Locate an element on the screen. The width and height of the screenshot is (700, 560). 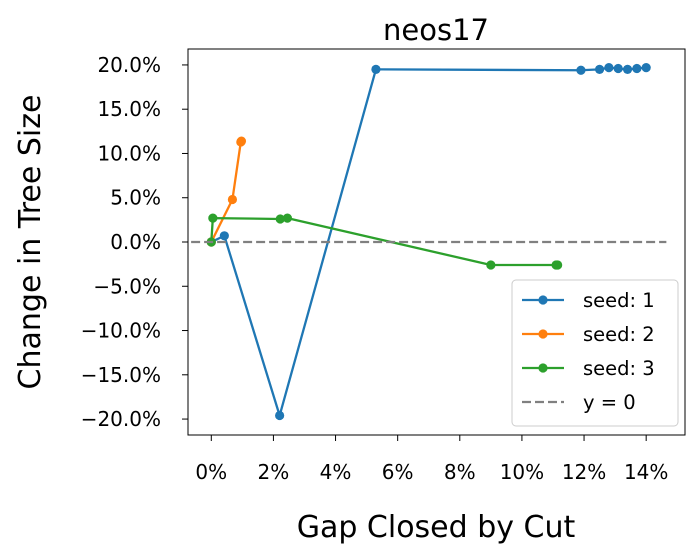
x-axis-title: Gap Closed by Cut is located at coordinates (436, 527).